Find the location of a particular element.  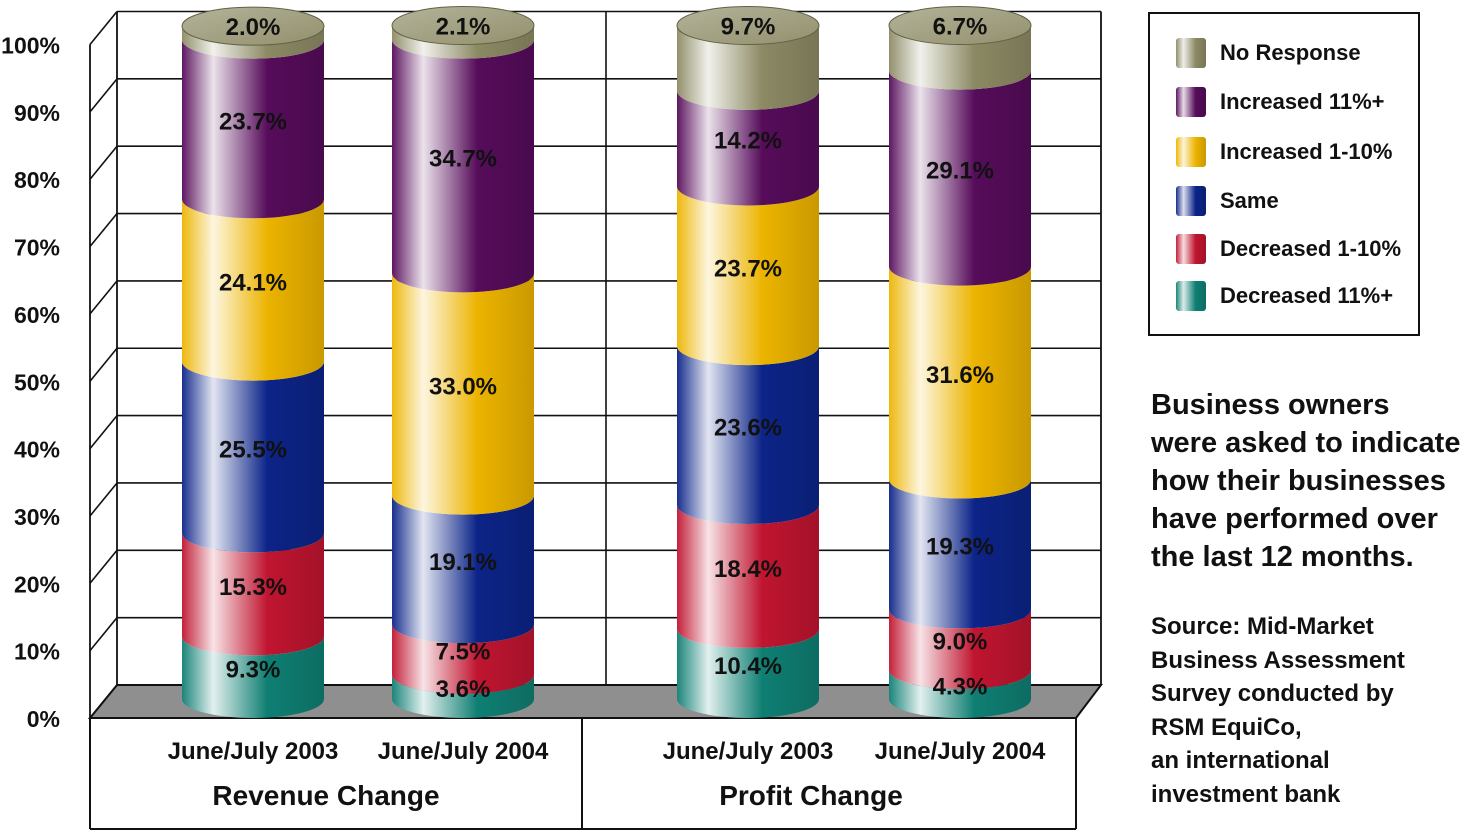

y-tick-label: 90% is located at coordinates (37, 113).